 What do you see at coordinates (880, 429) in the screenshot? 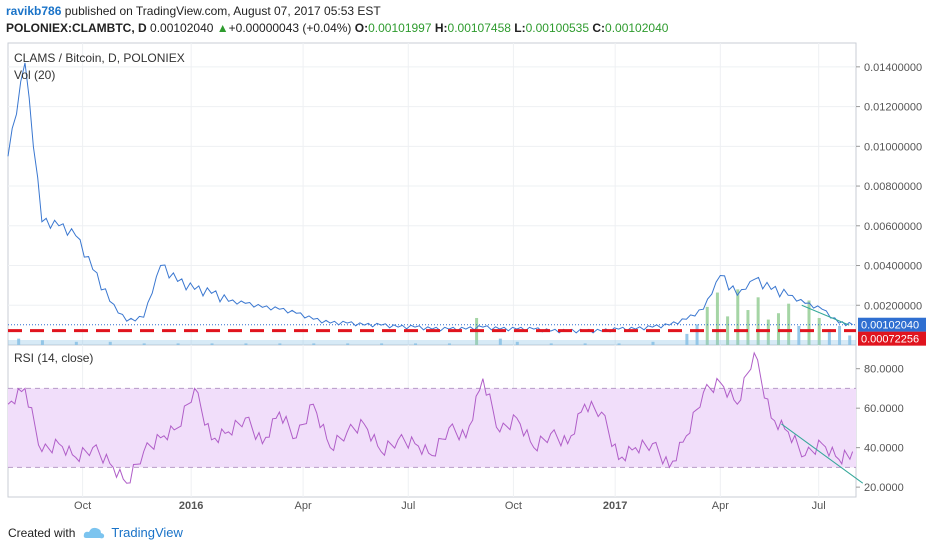
I see `rsi-axis-ticks: 80.0000 60.0000 40.0000 20.0000` at bounding box center [880, 429].